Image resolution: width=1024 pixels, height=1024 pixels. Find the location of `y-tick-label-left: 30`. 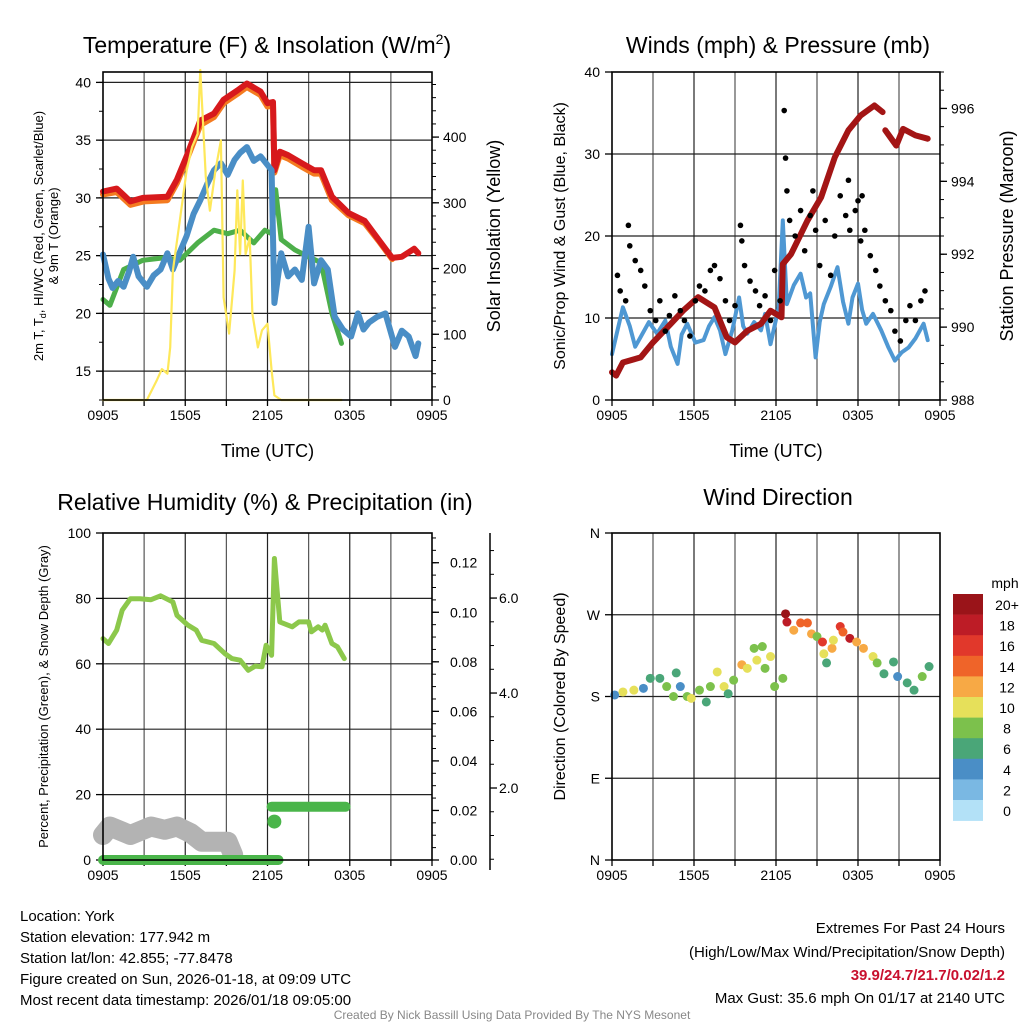

y-tick-label-left: 30 is located at coordinates (592, 154).